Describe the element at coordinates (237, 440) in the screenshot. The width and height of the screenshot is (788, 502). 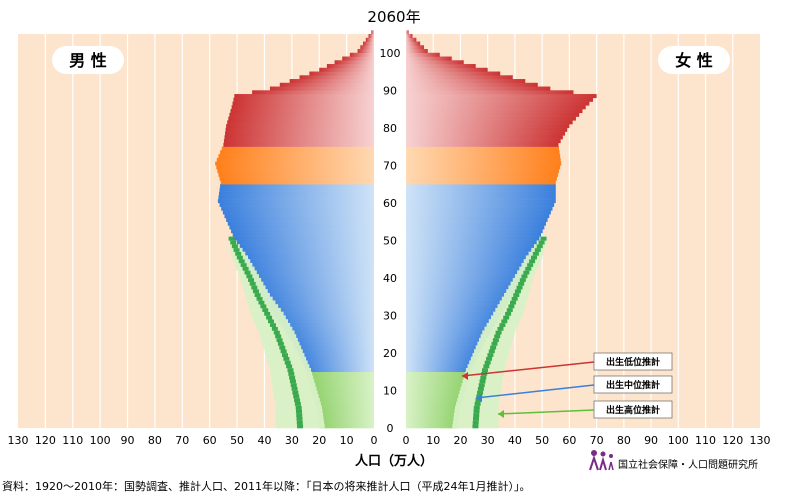
I see `male-x-tick-label: 50` at that location.